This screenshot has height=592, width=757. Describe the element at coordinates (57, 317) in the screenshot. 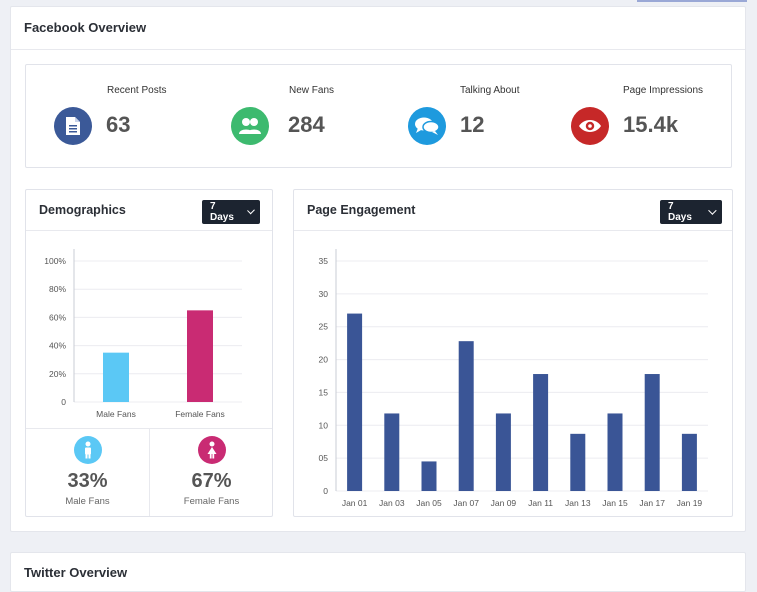

I see `y-tick-label: 60%` at that location.